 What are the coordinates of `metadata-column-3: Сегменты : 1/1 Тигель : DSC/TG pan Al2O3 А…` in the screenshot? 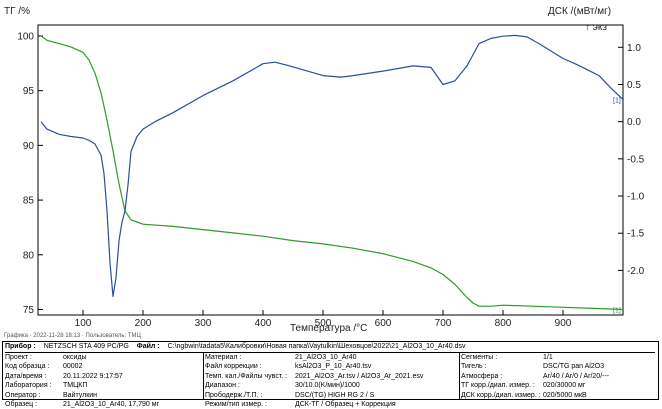 It's located at (558, 376).